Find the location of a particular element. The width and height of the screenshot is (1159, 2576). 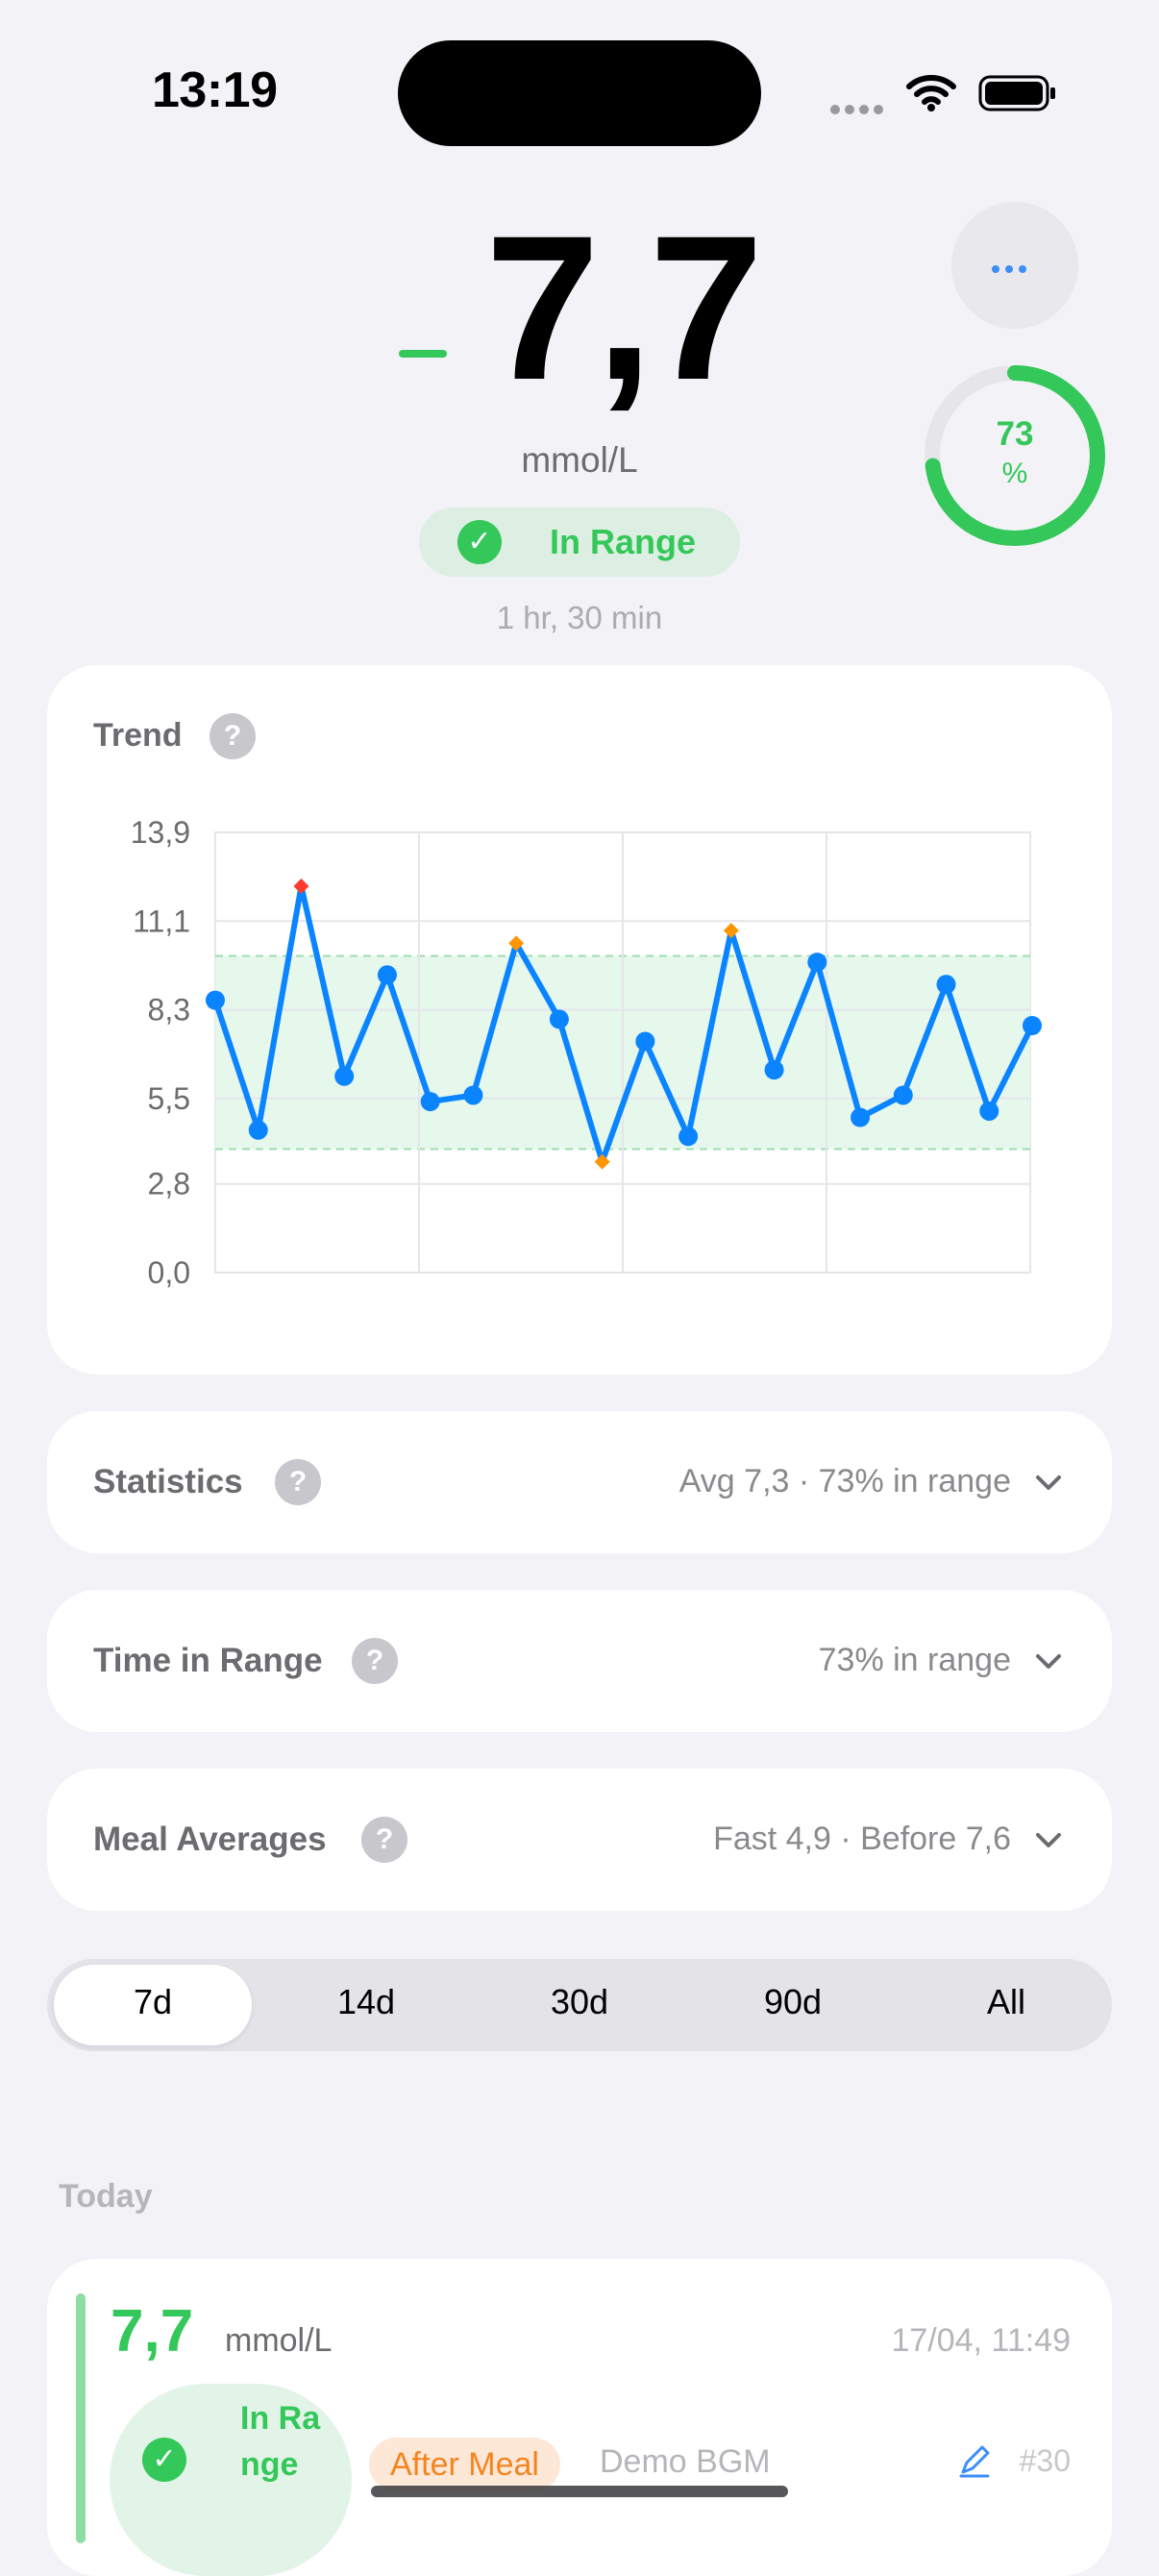

period-all: All is located at coordinates (1005, 2001).